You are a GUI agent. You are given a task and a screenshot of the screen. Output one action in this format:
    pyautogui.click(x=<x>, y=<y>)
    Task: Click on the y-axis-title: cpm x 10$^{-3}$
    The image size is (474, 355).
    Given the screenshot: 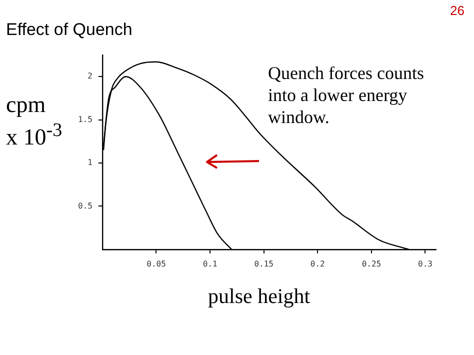 What is the action you would take?
    pyautogui.click(x=34, y=121)
    